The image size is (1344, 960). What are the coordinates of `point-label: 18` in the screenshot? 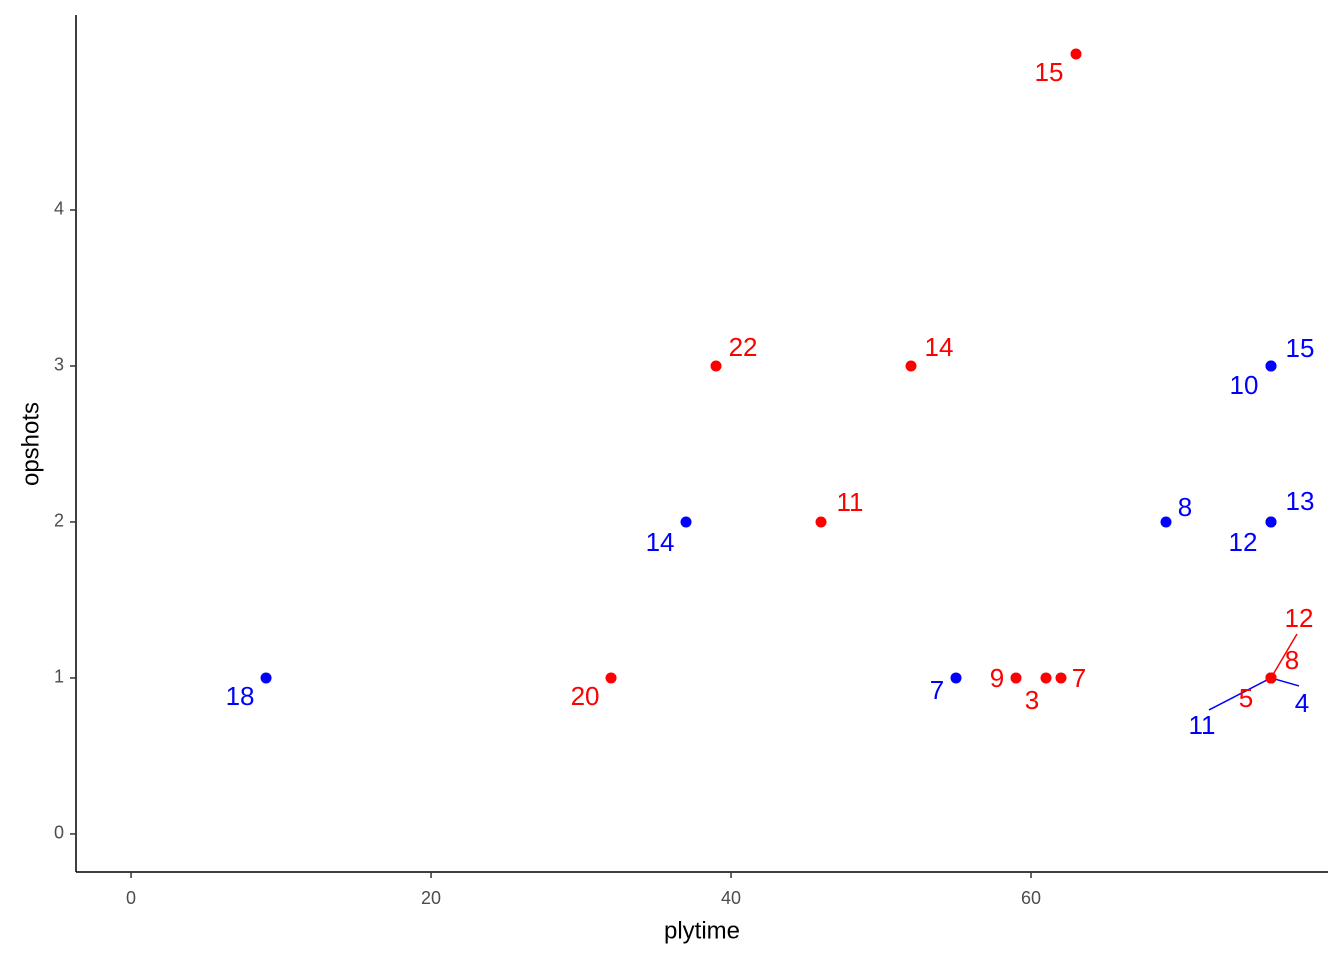 It's located at (240, 696).